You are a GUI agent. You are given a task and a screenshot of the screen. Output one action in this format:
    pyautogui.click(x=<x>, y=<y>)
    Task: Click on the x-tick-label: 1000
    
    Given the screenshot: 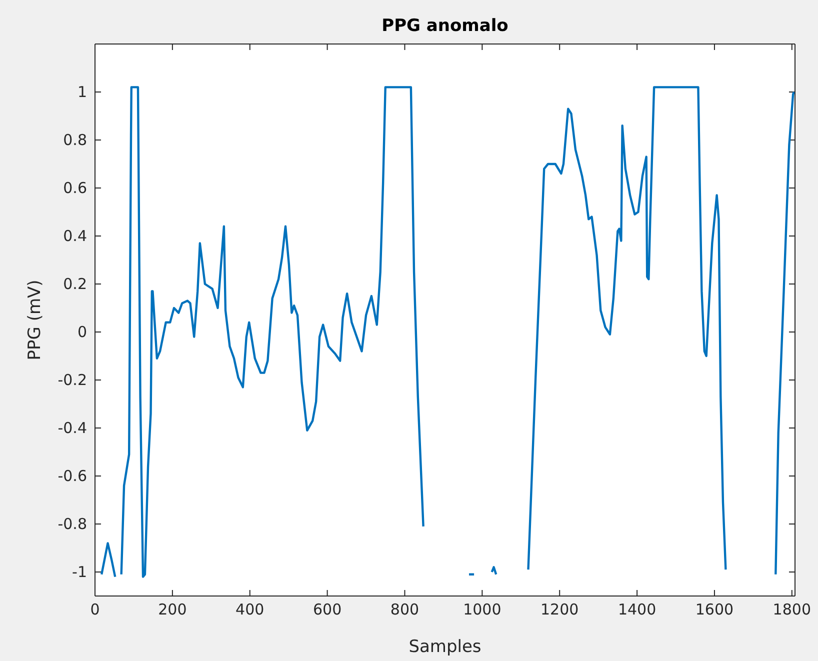 What is the action you would take?
    pyautogui.click(x=482, y=609)
    